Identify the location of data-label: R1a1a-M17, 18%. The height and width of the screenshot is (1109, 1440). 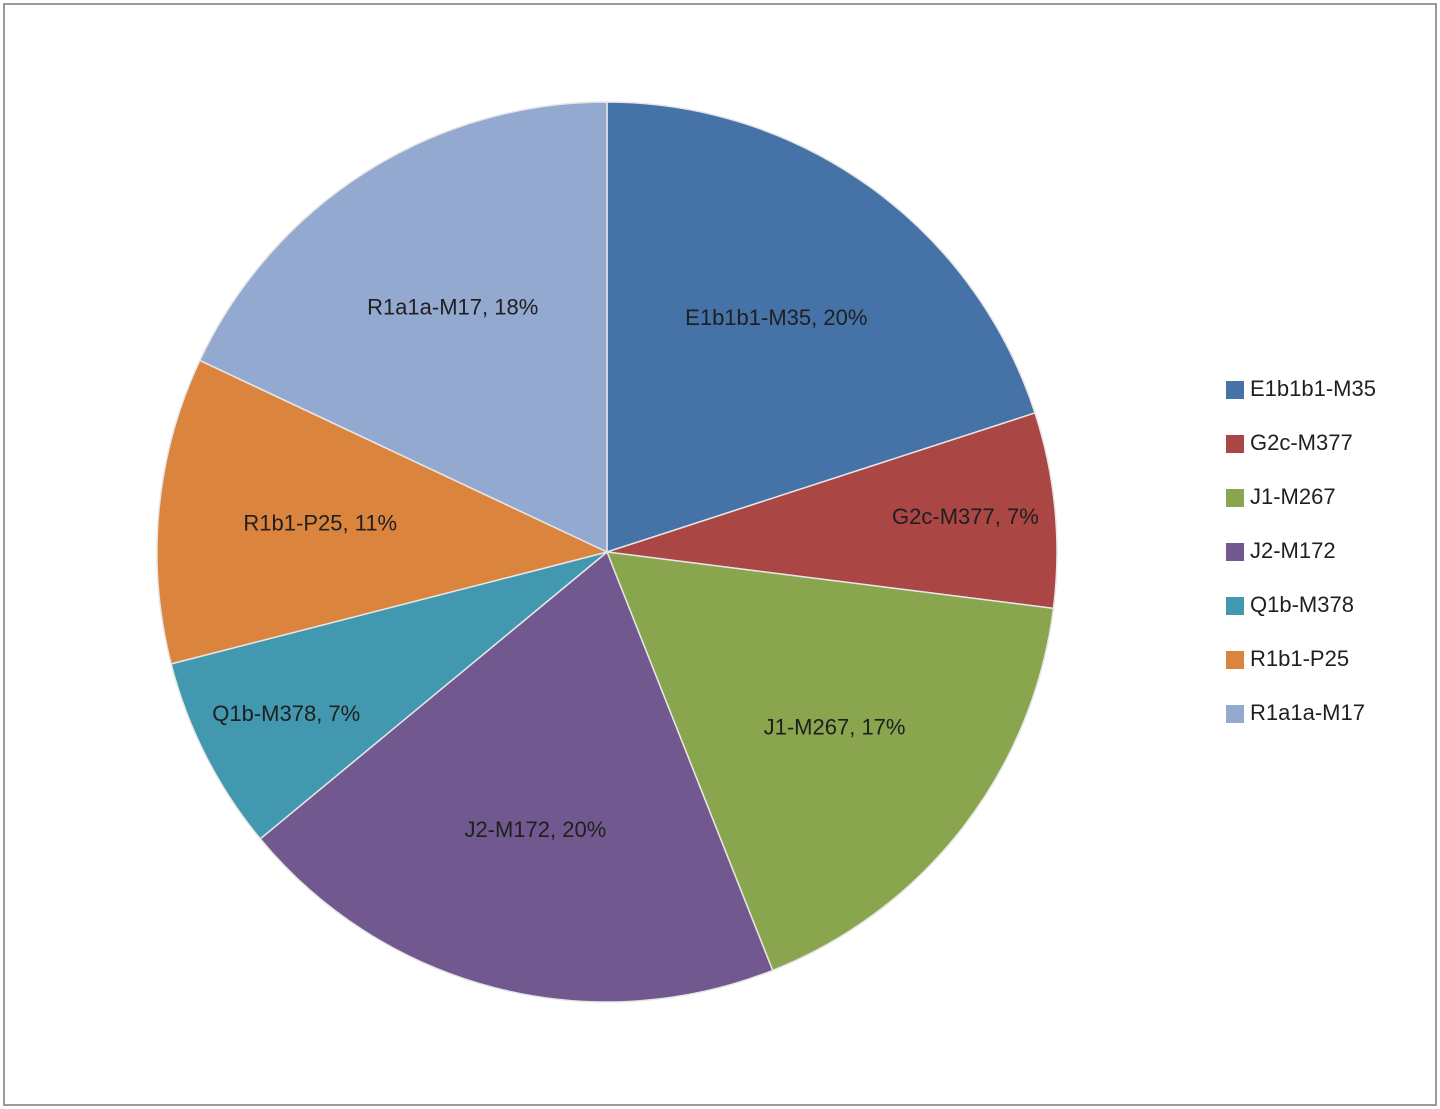
(452, 307).